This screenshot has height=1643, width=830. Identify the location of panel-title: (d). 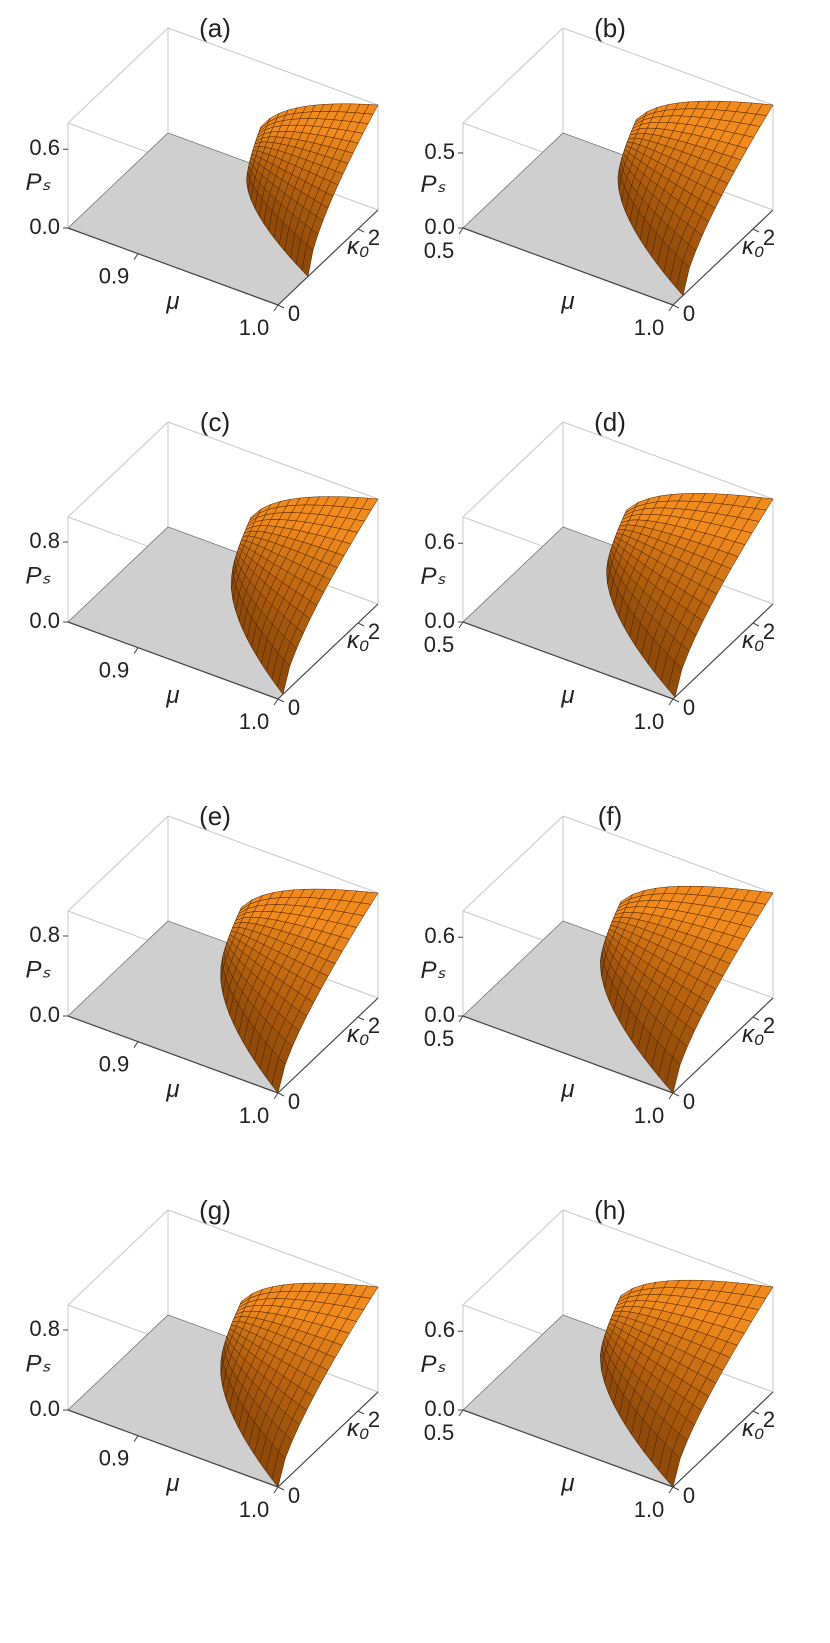
(610, 422).